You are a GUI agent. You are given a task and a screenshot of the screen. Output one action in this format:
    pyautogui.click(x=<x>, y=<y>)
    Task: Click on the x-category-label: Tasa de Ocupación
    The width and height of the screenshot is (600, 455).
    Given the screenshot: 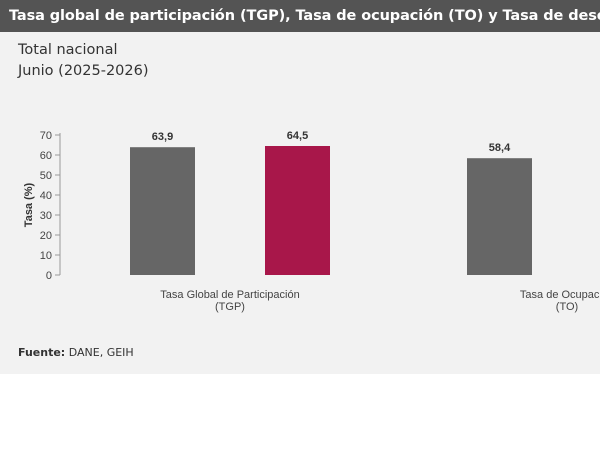 What is the action you would take?
    pyautogui.click(x=560, y=295)
    